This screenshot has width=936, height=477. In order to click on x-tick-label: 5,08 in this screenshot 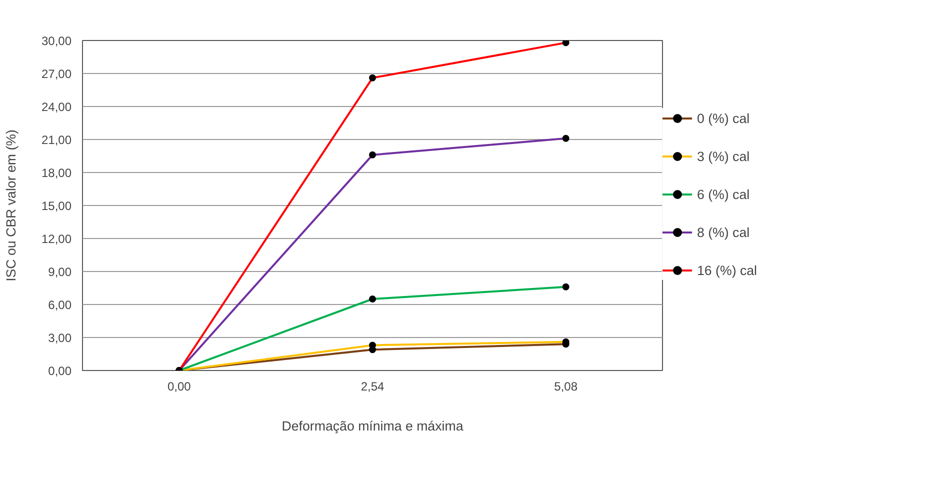, I will do `click(566, 387)`.